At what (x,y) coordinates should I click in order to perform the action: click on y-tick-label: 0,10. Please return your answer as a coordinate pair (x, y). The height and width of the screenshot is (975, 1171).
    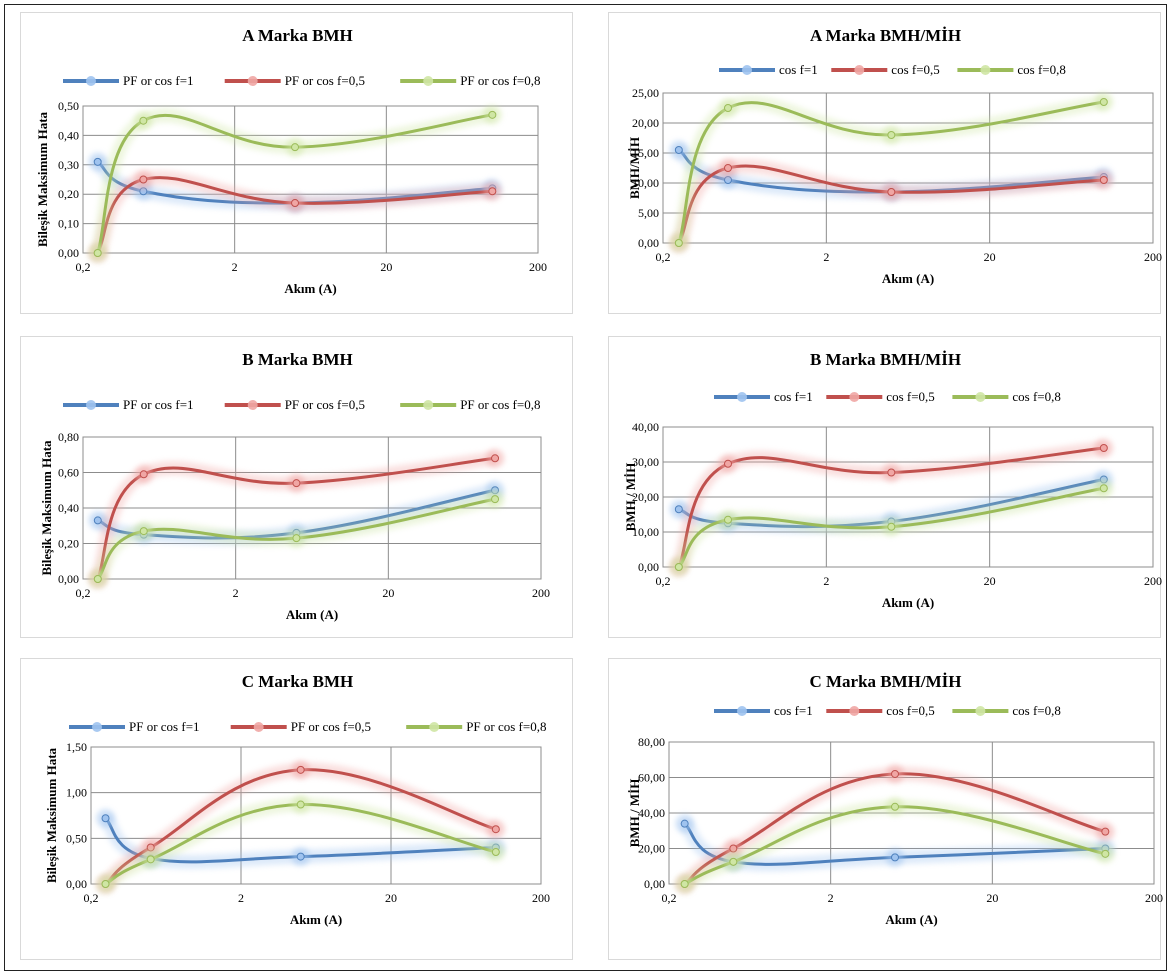
    Looking at the image, I should click on (68, 224).